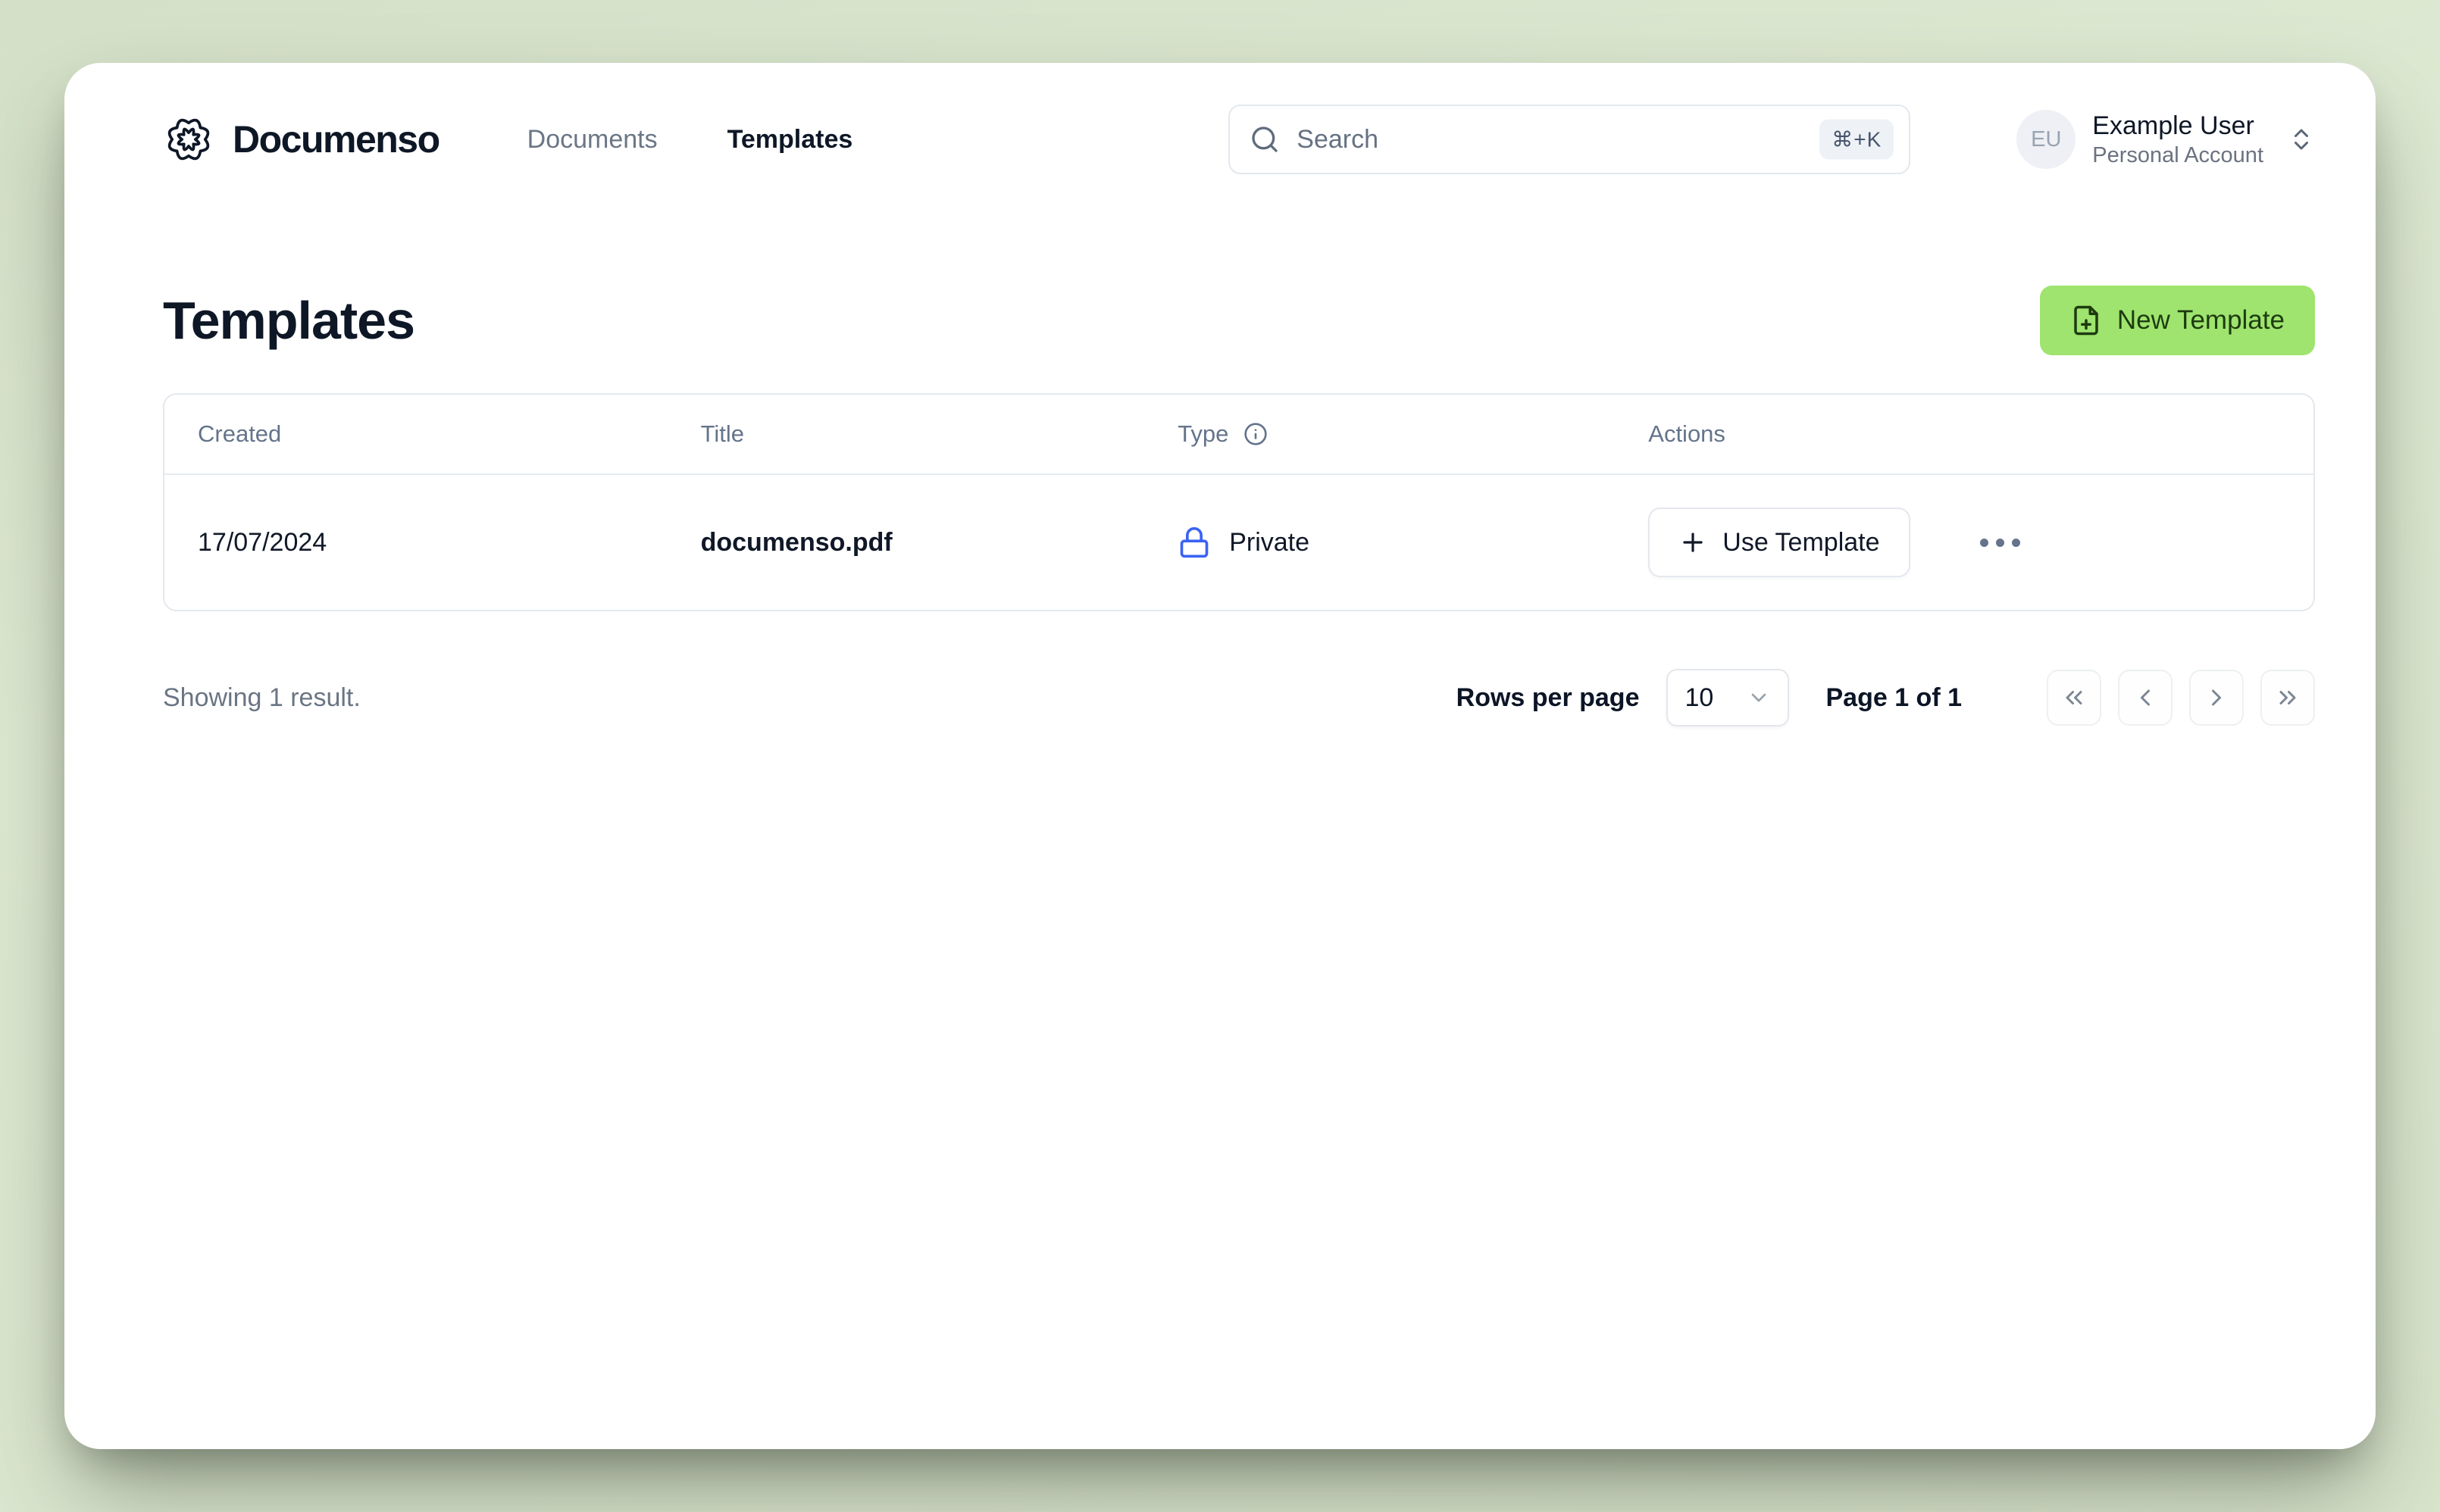 The width and height of the screenshot is (2440, 1512). I want to click on page-indicator: Page 1 of 1, so click(1893, 697).